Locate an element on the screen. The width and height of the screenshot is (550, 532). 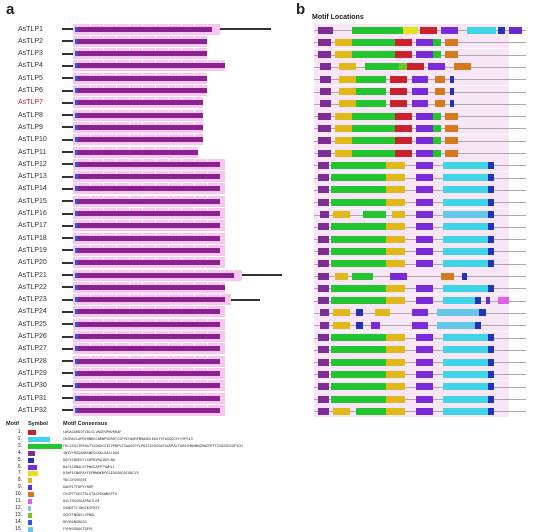
legend-motif-number: 6. is located at coordinates (19, 466).